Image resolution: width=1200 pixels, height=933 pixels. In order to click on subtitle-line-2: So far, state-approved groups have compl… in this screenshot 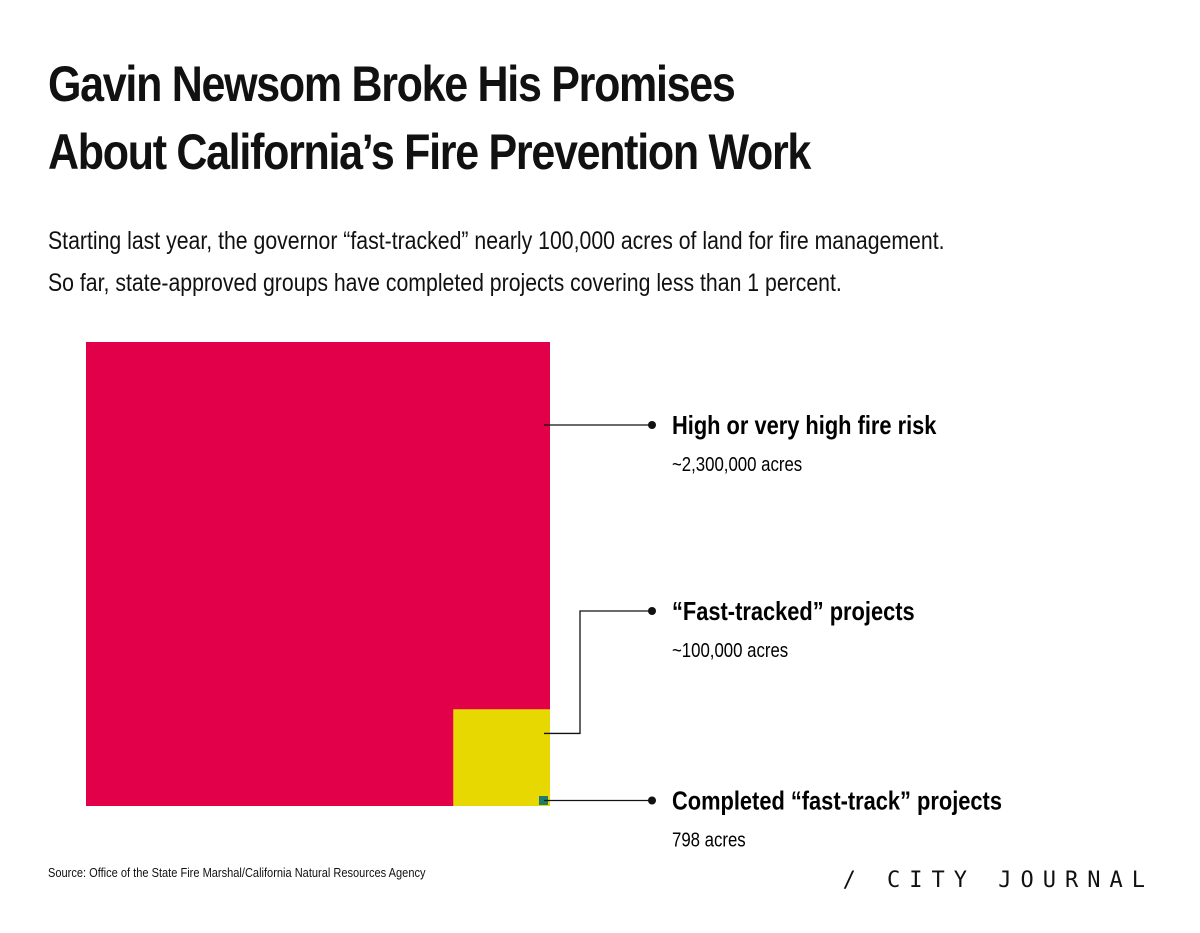, I will do `click(445, 283)`.